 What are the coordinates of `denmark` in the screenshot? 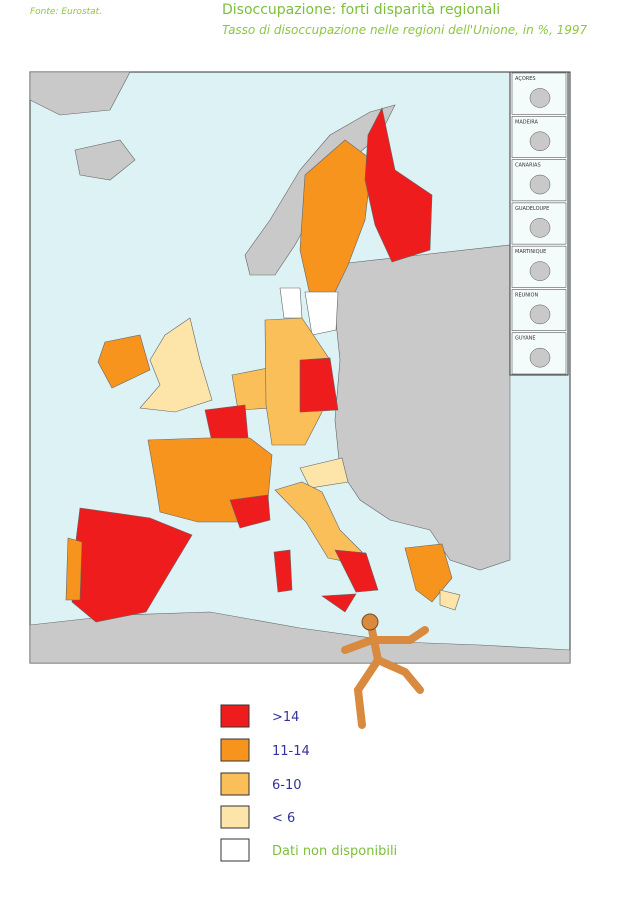 It's located at (291, 303).